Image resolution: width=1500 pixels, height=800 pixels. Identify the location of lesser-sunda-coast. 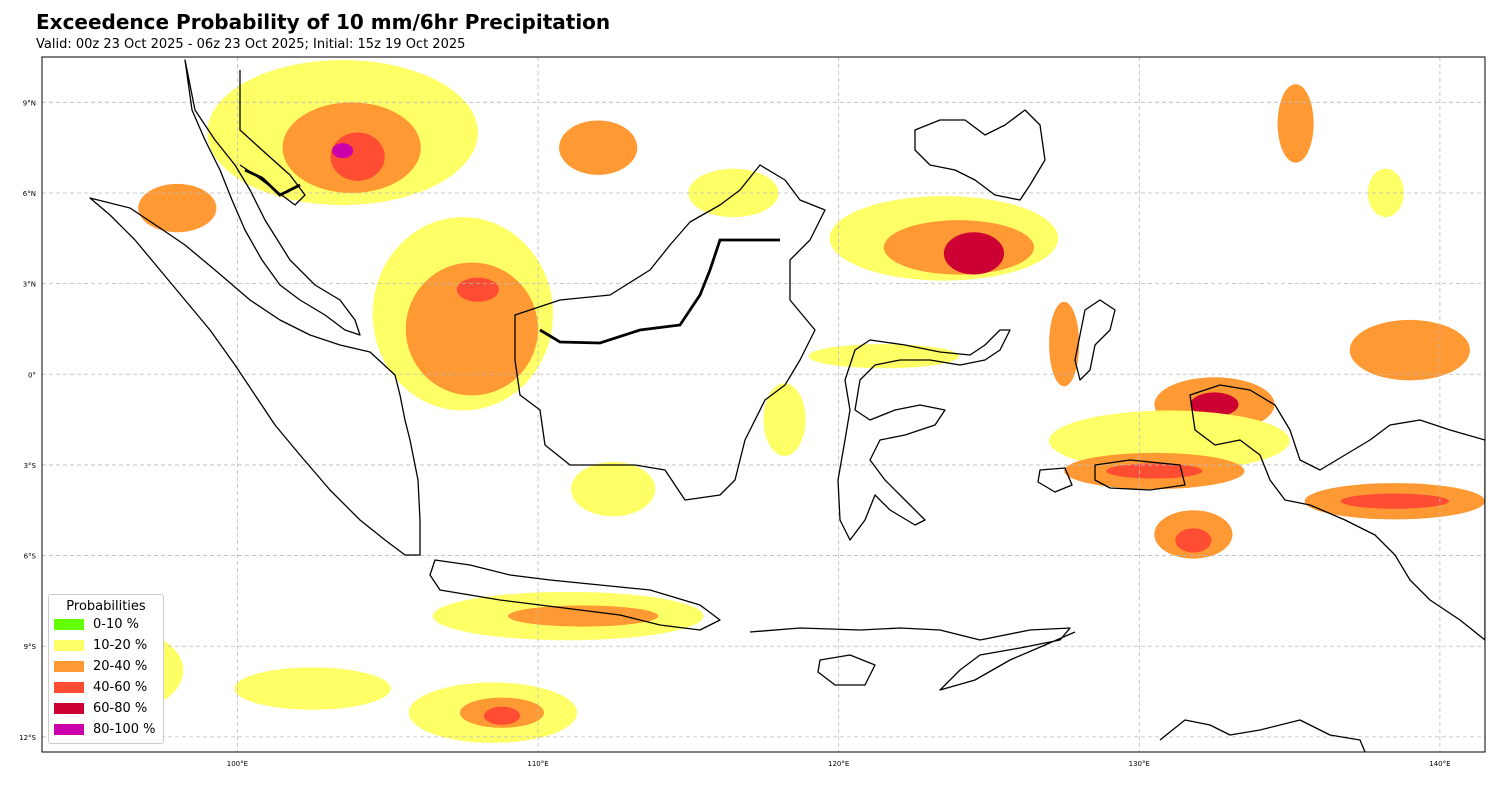
(912, 659).